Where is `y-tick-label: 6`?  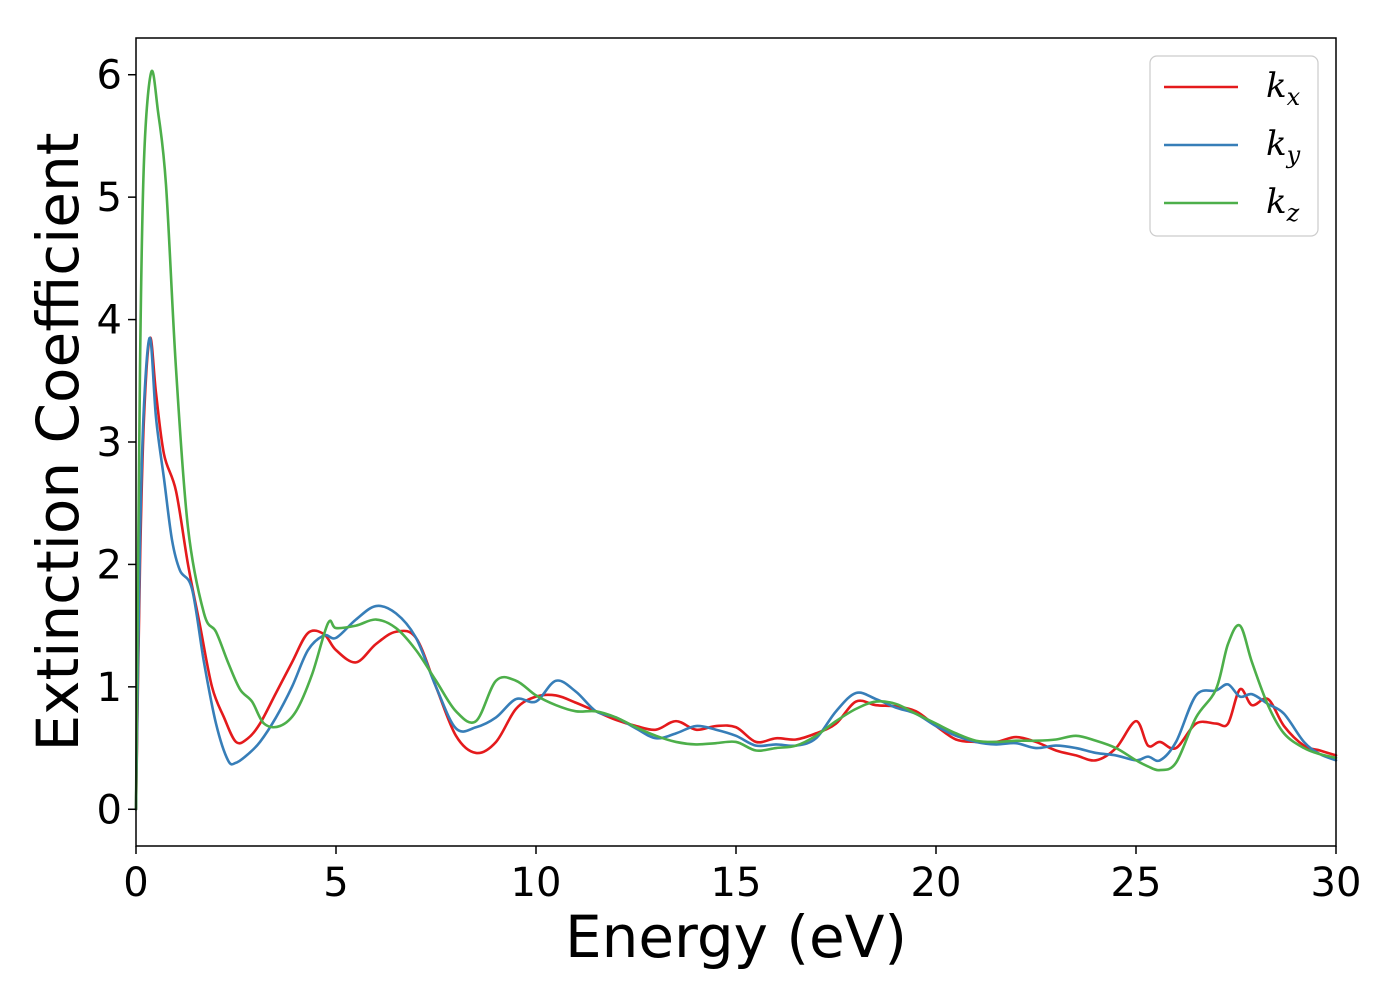 y-tick-label: 6 is located at coordinates (109, 76).